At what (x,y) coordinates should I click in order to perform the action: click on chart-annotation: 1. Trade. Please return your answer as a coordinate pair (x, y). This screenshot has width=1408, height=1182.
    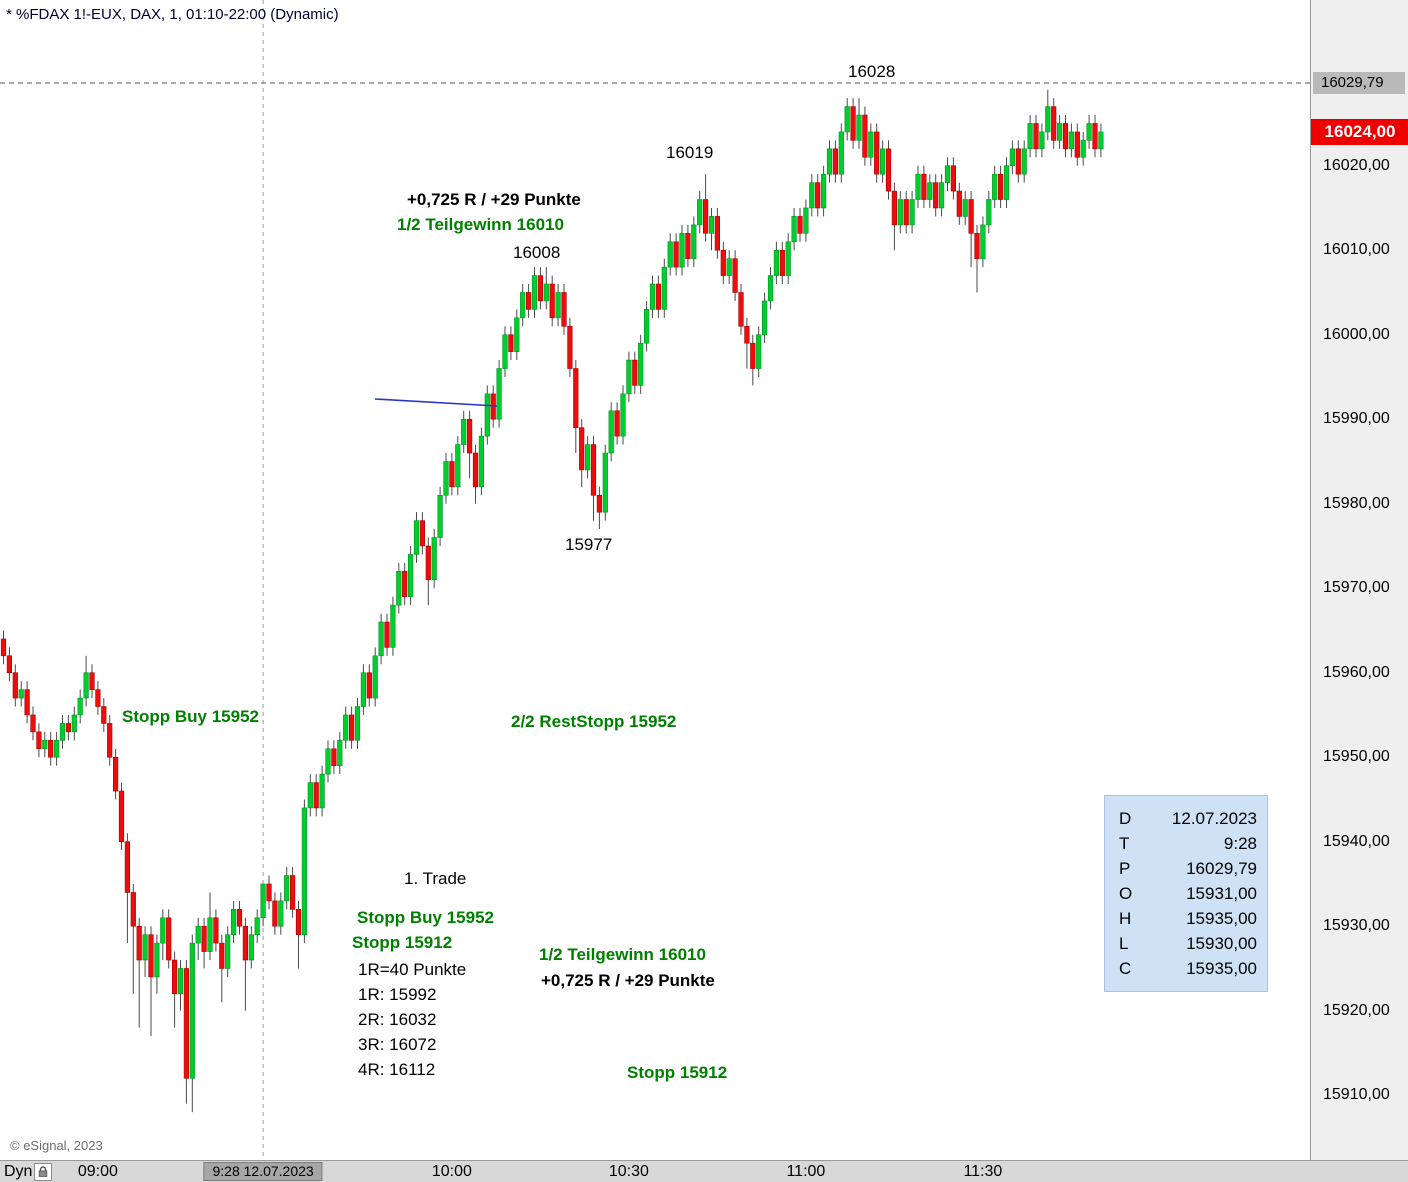
    Looking at the image, I should click on (435, 878).